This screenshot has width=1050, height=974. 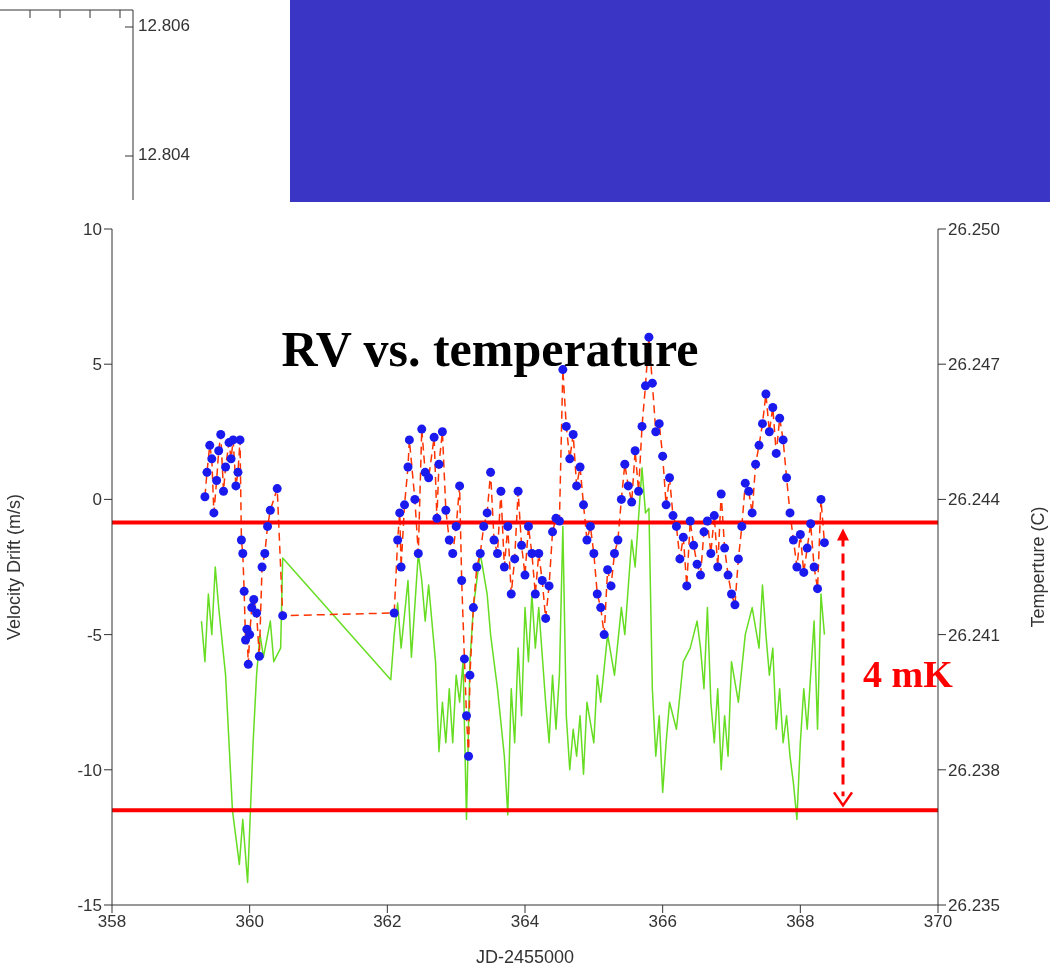 I want to click on x-tick-label: 364, so click(x=525, y=922).